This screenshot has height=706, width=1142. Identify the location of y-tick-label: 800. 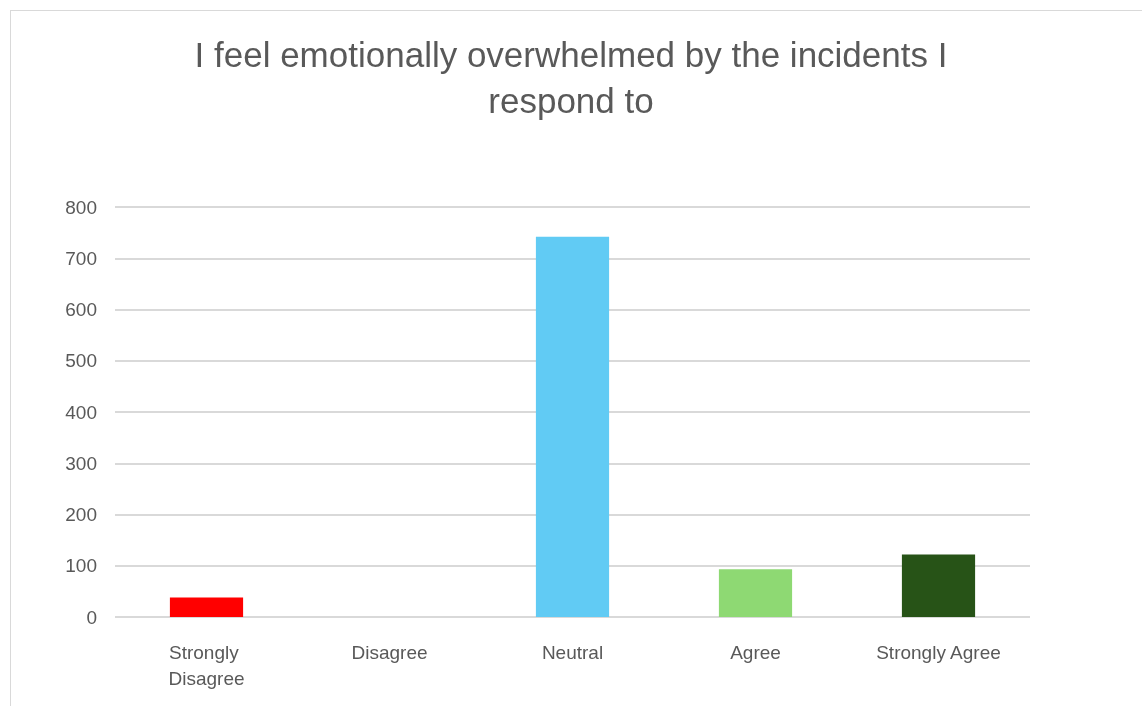
(81, 207).